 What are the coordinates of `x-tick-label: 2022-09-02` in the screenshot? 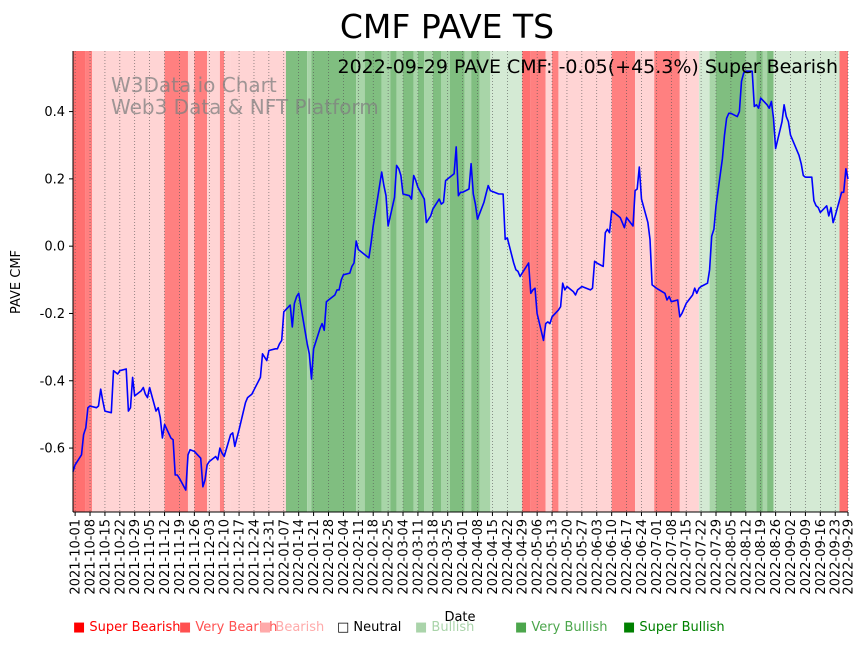 It's located at (791, 557).